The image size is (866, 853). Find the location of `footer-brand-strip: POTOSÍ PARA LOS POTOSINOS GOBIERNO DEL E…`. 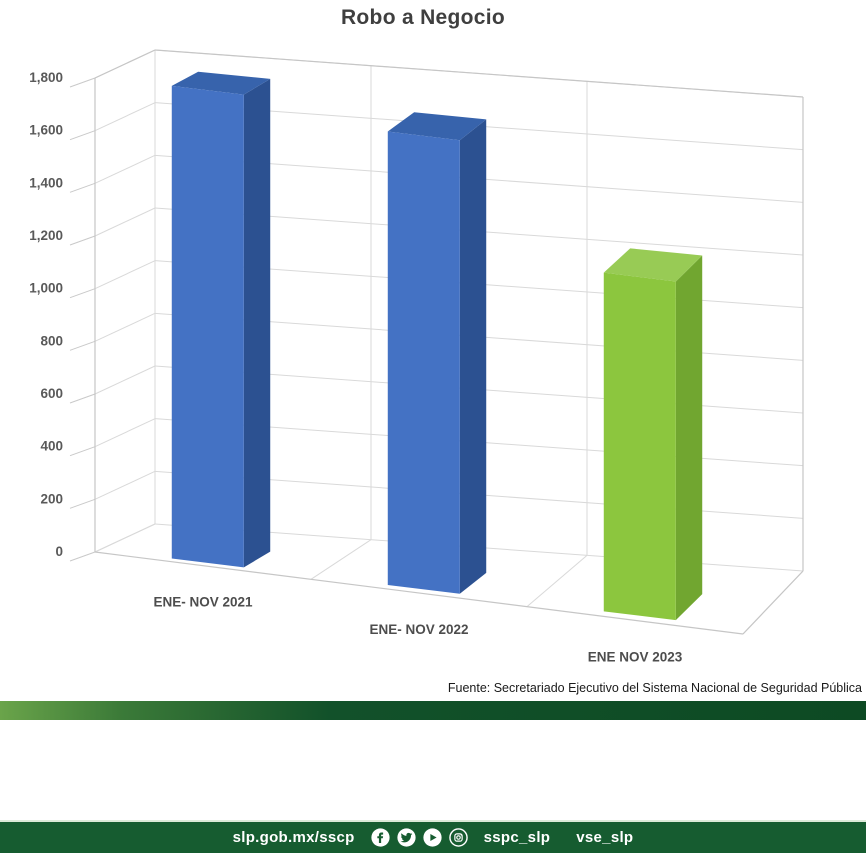

footer-brand-strip: POTOSÍ PARA LOS POTOSINOS GOBIERNO DEL E… is located at coordinates (433, 770).